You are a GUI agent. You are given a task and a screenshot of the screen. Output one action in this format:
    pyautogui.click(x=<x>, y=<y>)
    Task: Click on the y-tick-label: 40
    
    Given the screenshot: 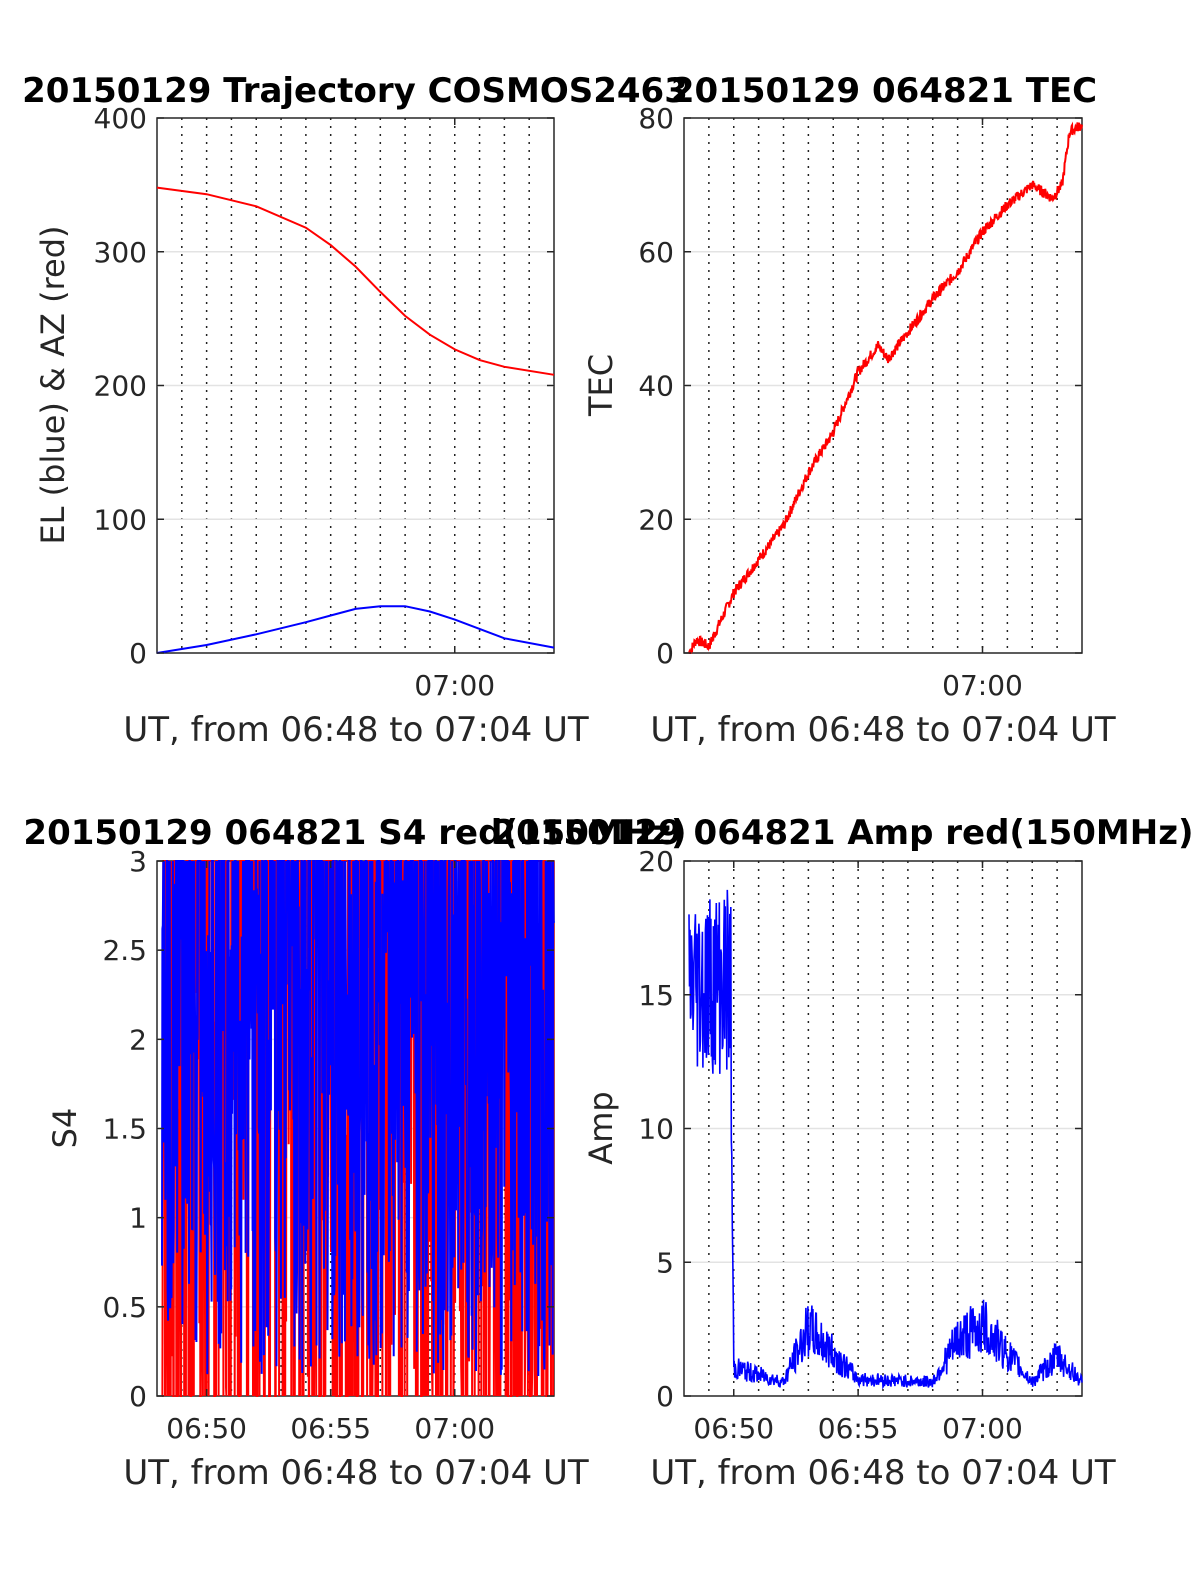 What is the action you would take?
    pyautogui.click(x=656, y=386)
    